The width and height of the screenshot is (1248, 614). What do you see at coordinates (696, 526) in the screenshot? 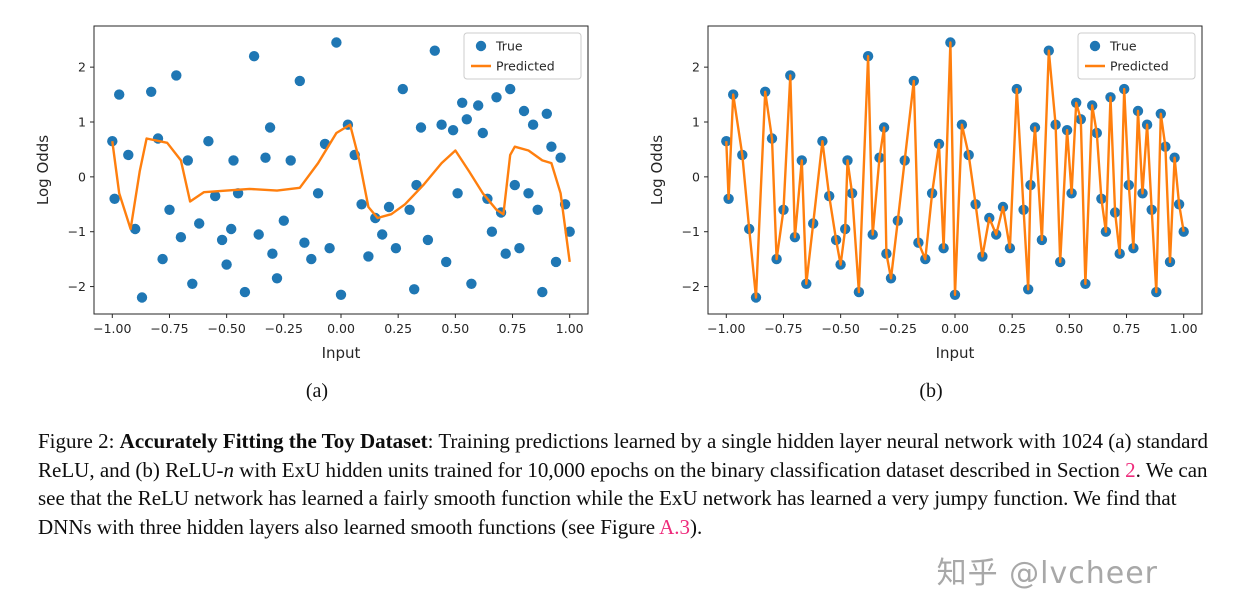
I see `caption-text: ).` at bounding box center [696, 526].